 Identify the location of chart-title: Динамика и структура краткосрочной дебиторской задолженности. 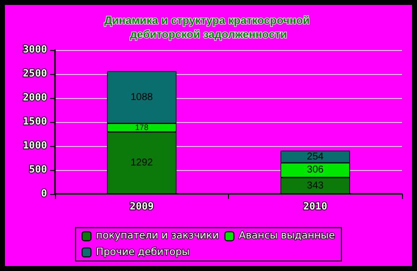
(208, 28).